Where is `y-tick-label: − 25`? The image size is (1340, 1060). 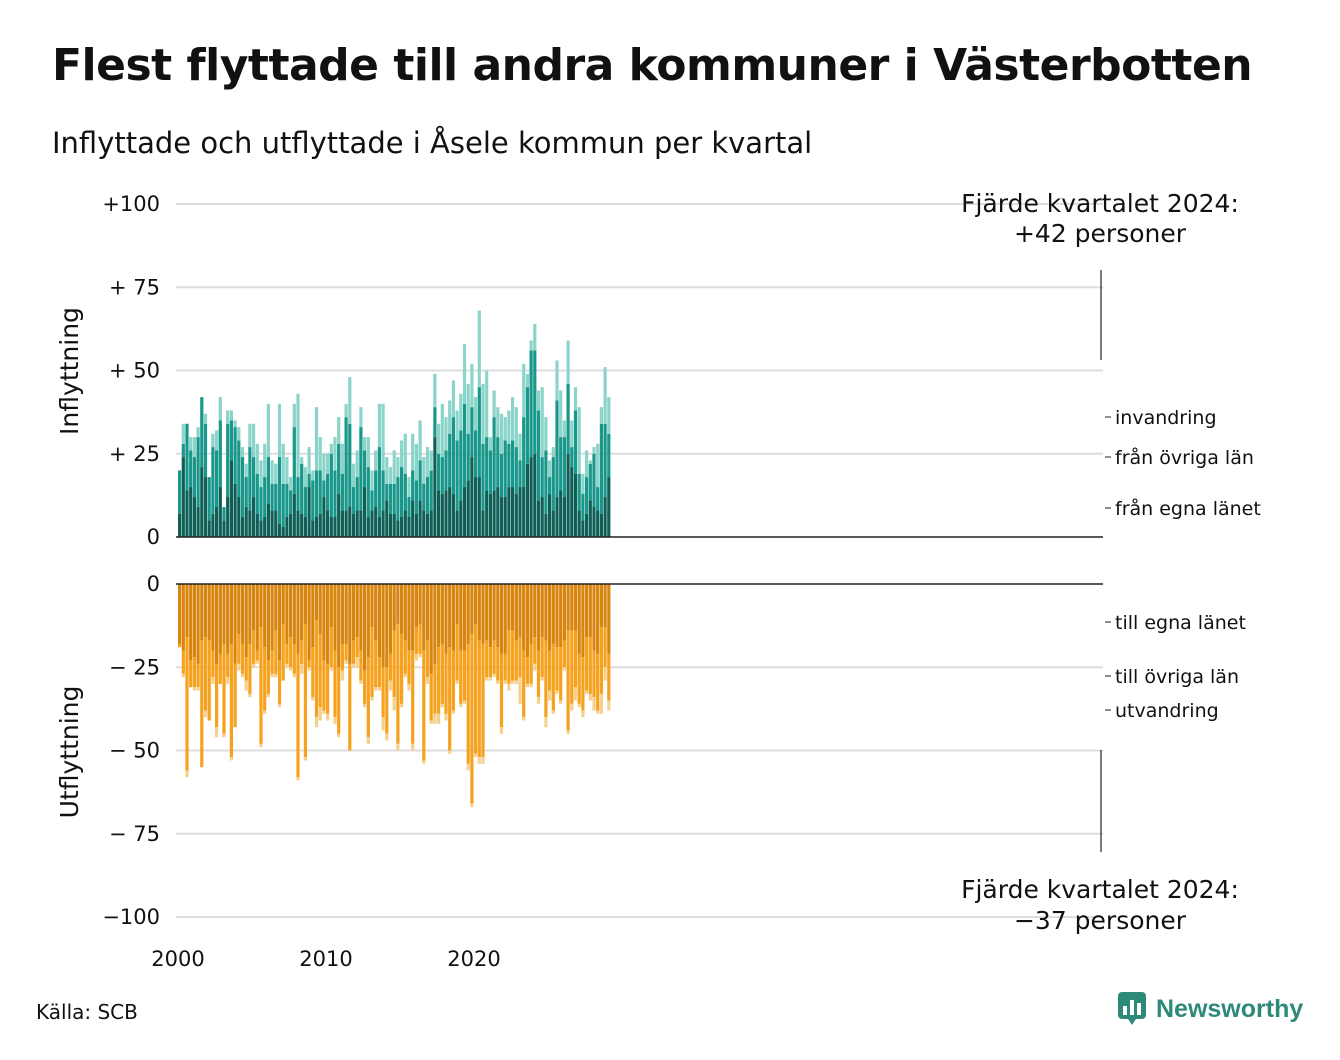 y-tick-label: − 25 is located at coordinates (134, 667).